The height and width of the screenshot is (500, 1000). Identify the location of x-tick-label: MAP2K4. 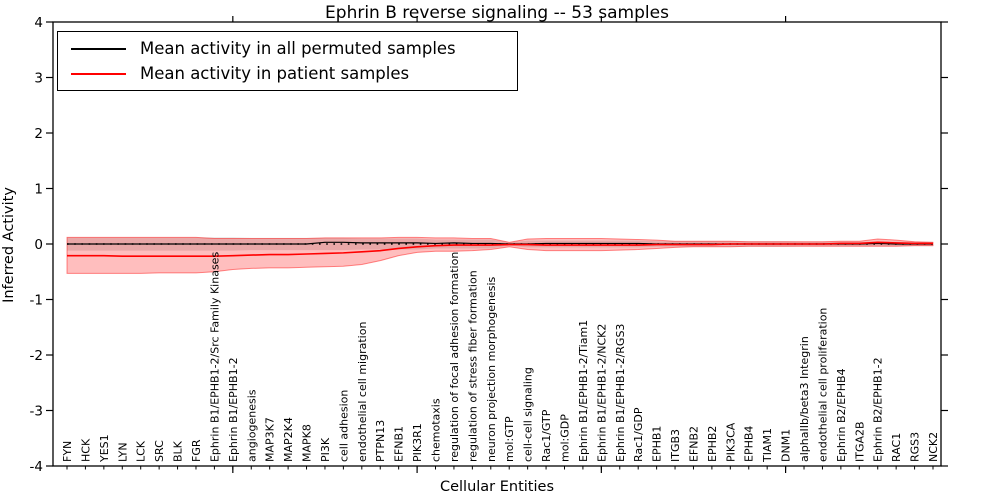
(288, 439).